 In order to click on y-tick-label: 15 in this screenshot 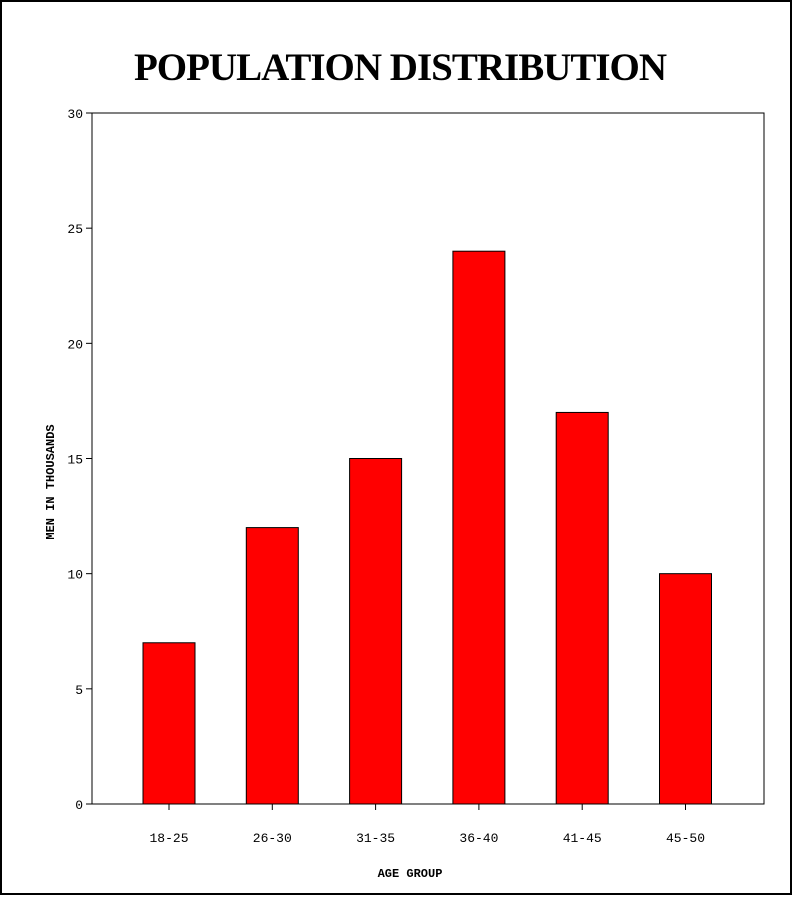, I will do `click(75, 460)`.